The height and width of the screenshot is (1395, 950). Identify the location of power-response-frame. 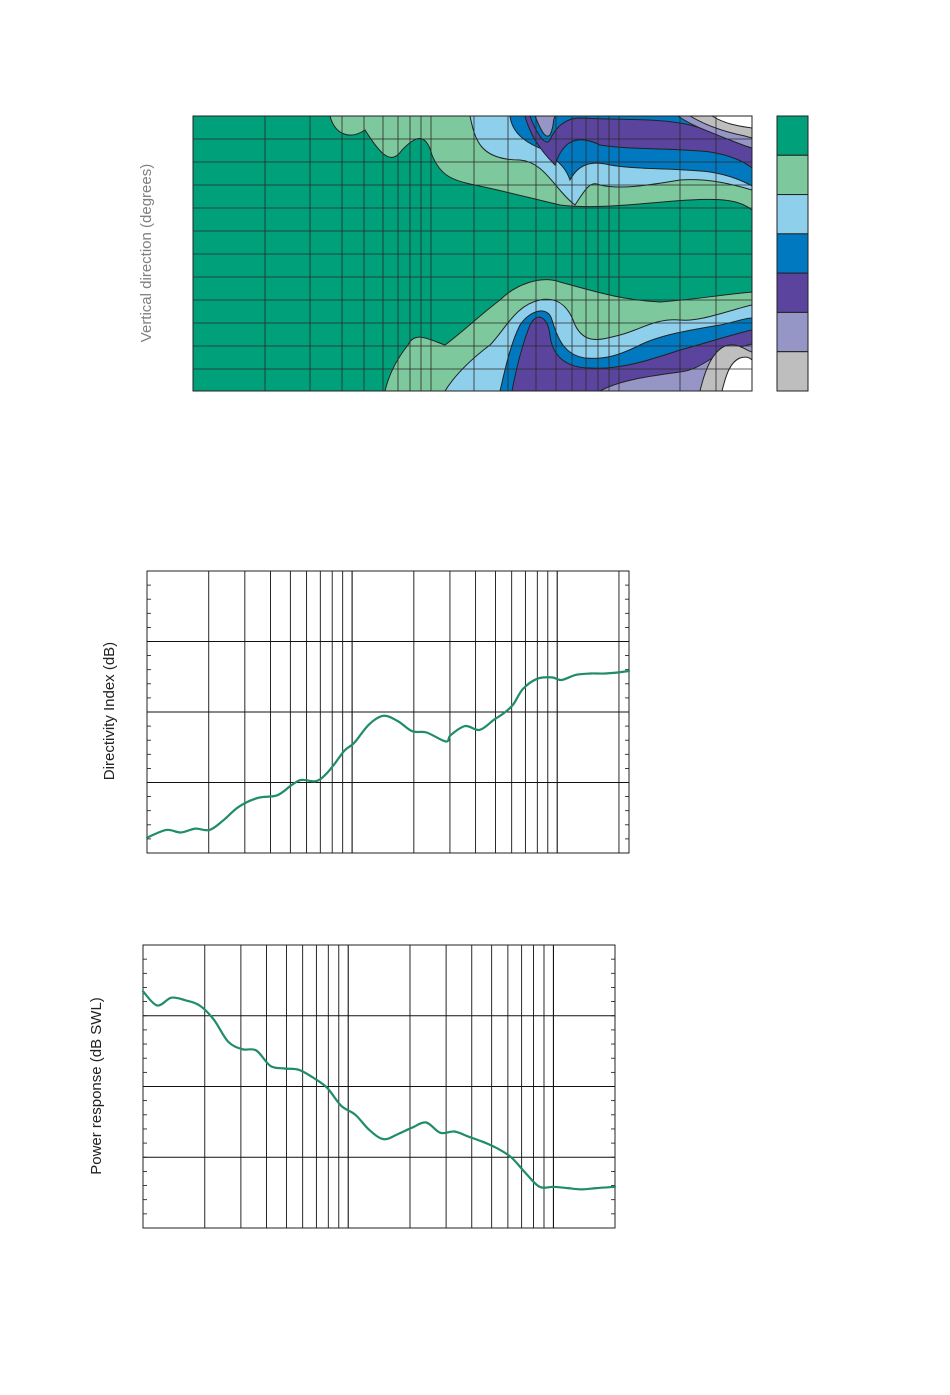
(379, 1086).